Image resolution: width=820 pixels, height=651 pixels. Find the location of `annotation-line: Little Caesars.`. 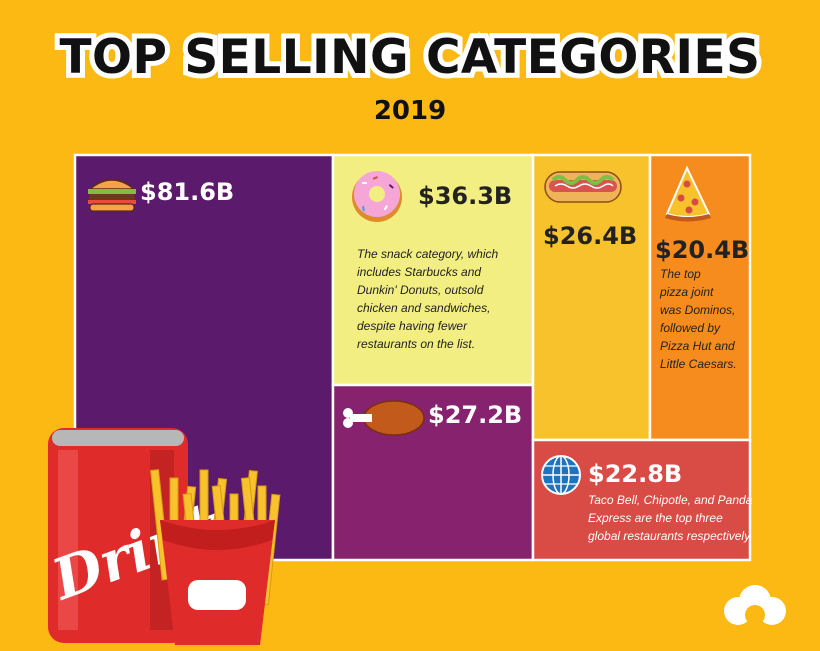

annotation-line: Little Caesars. is located at coordinates (698, 364).